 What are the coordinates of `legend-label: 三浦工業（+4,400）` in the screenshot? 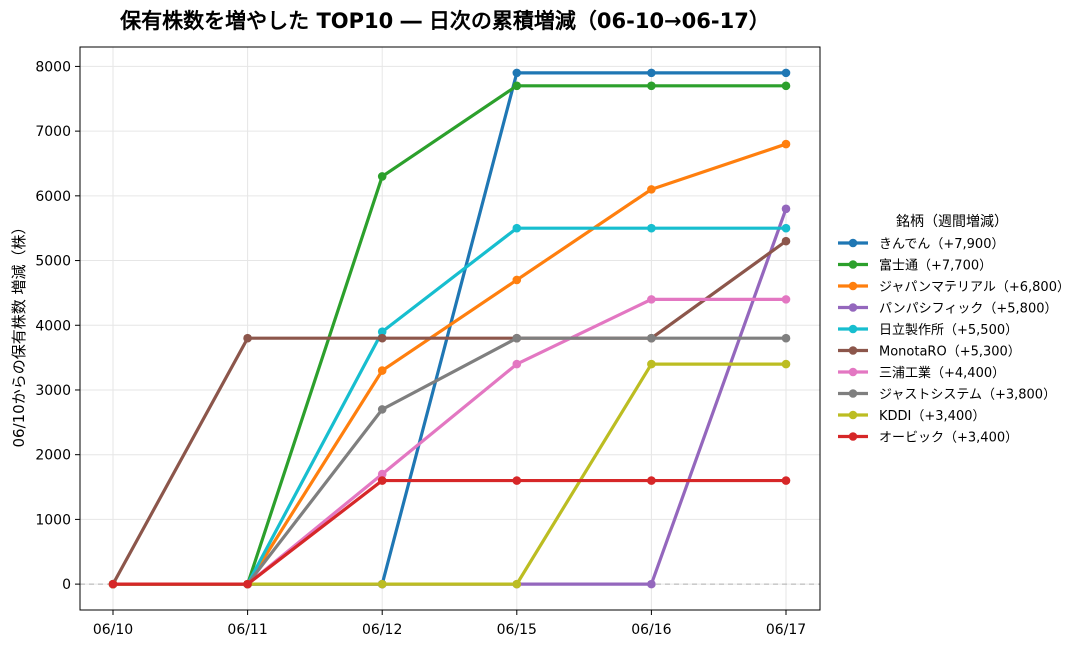 It's located at (942, 373).